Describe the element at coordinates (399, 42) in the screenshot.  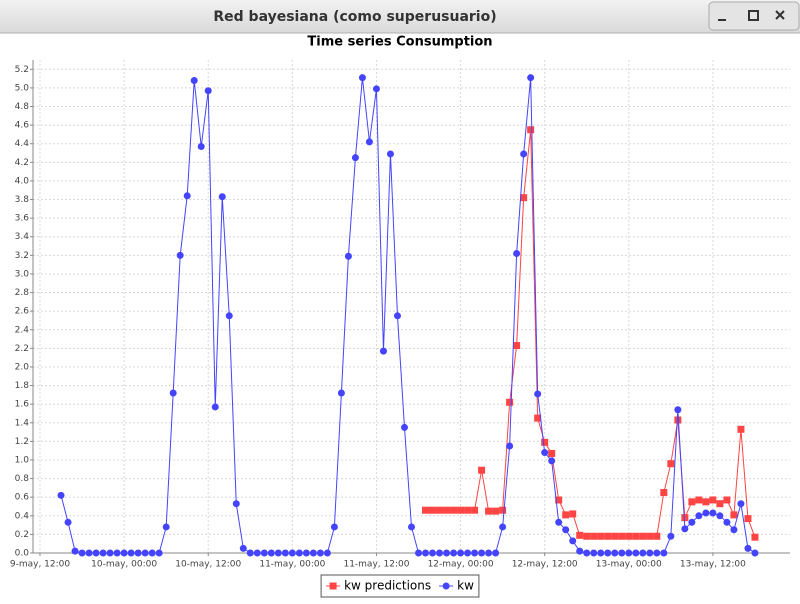
I see `chart-title: Time series Consumption` at that location.